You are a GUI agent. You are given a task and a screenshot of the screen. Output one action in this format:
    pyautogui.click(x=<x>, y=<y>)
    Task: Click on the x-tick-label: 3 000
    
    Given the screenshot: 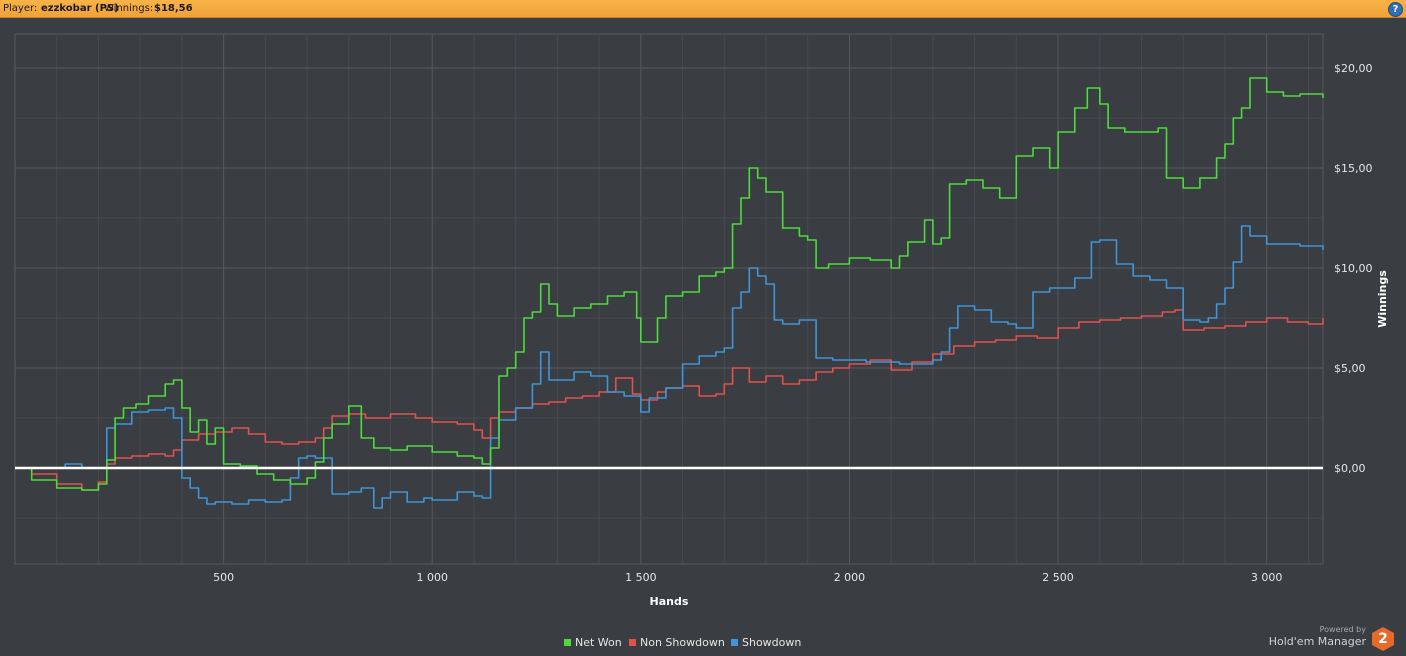 What is the action you would take?
    pyautogui.click(x=1267, y=577)
    